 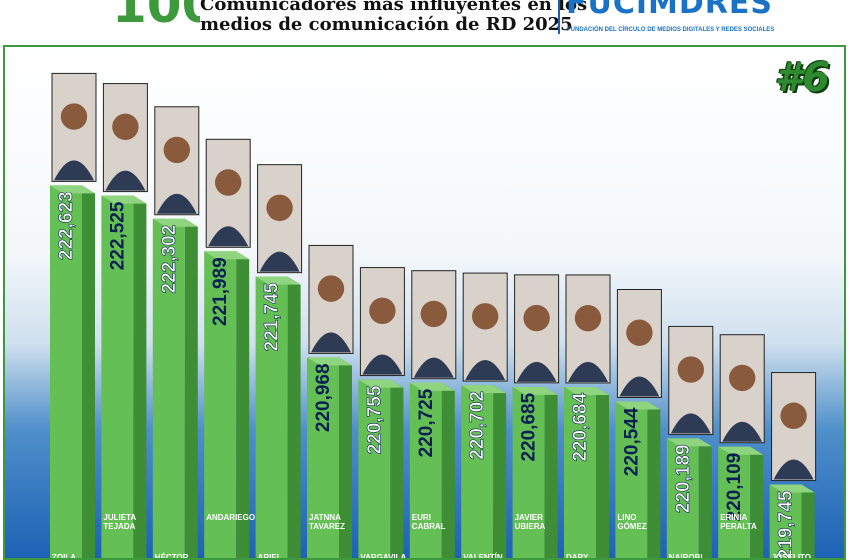 What do you see at coordinates (428, 522) in the screenshot?
I see `name-label: EURI CABRAL` at bounding box center [428, 522].